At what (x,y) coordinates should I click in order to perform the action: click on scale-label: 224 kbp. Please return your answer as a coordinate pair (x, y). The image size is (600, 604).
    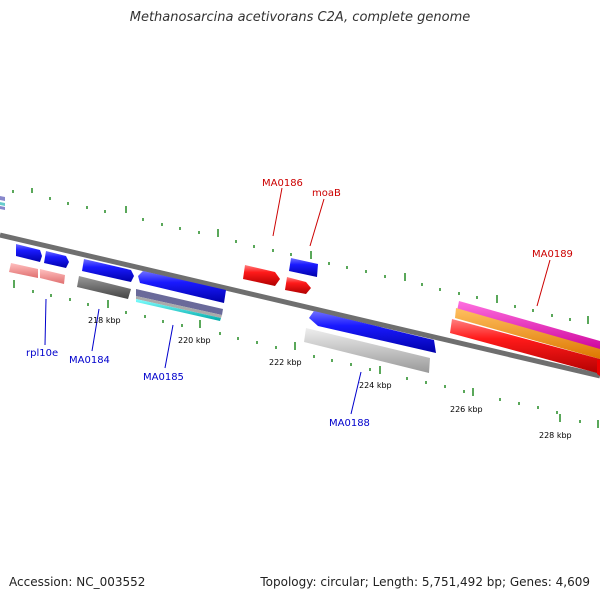
    Looking at the image, I should click on (375, 385).